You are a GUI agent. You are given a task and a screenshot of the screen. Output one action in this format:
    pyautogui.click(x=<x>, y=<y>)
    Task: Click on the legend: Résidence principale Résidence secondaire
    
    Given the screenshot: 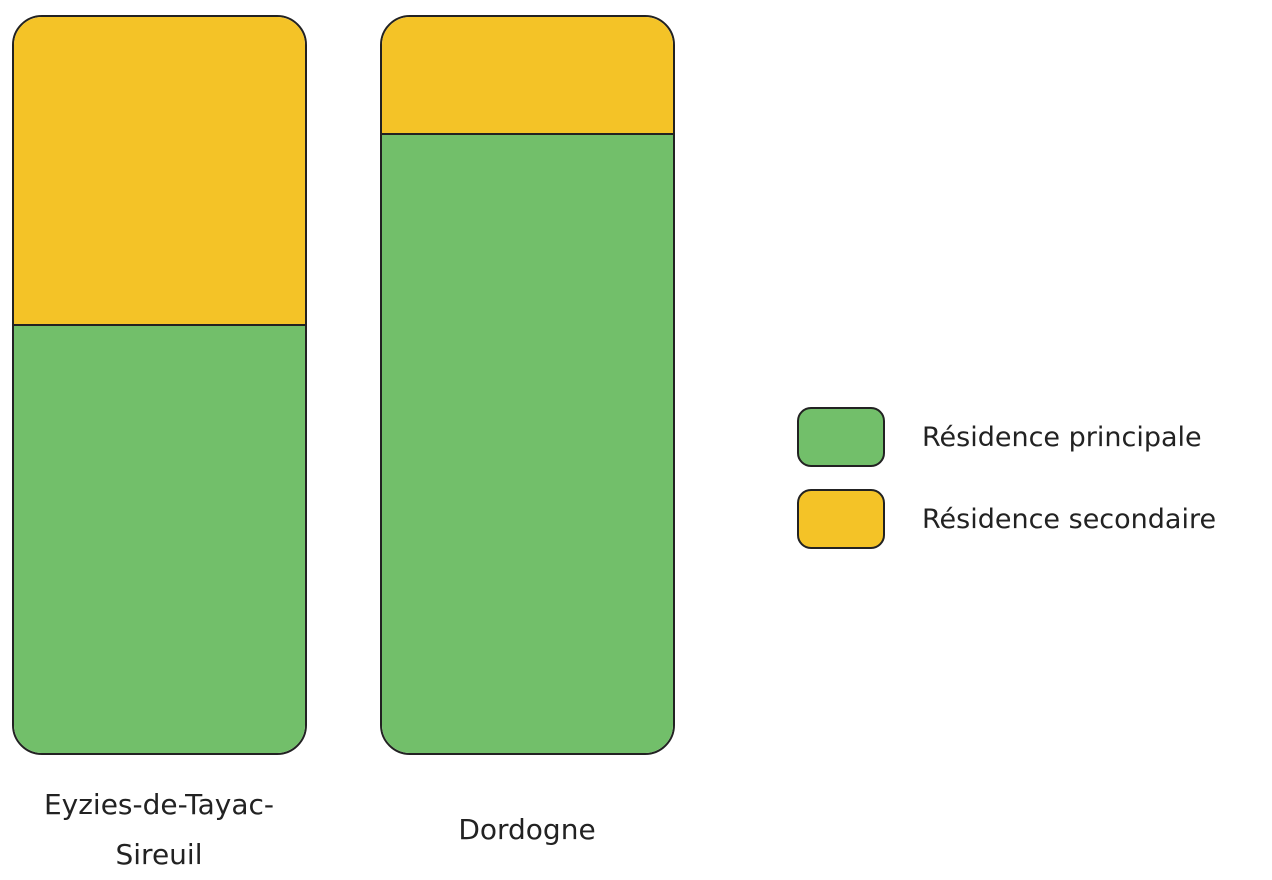 What is the action you would take?
    pyautogui.click(x=1006, y=489)
    